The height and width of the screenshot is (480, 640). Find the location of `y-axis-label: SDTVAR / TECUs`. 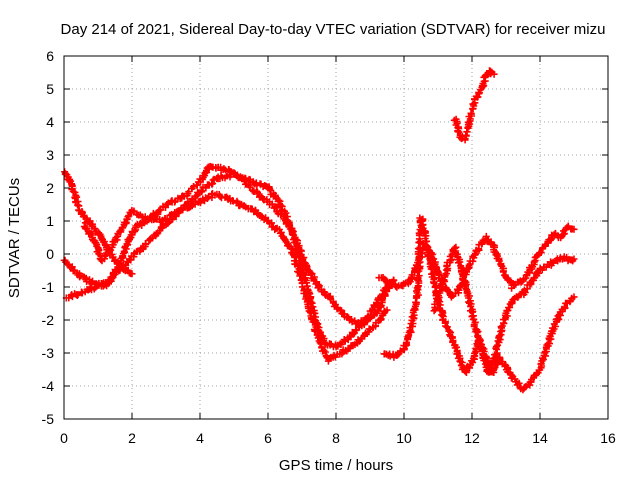

y-axis-label: SDTVAR / TECUs is located at coordinates (14, 238).